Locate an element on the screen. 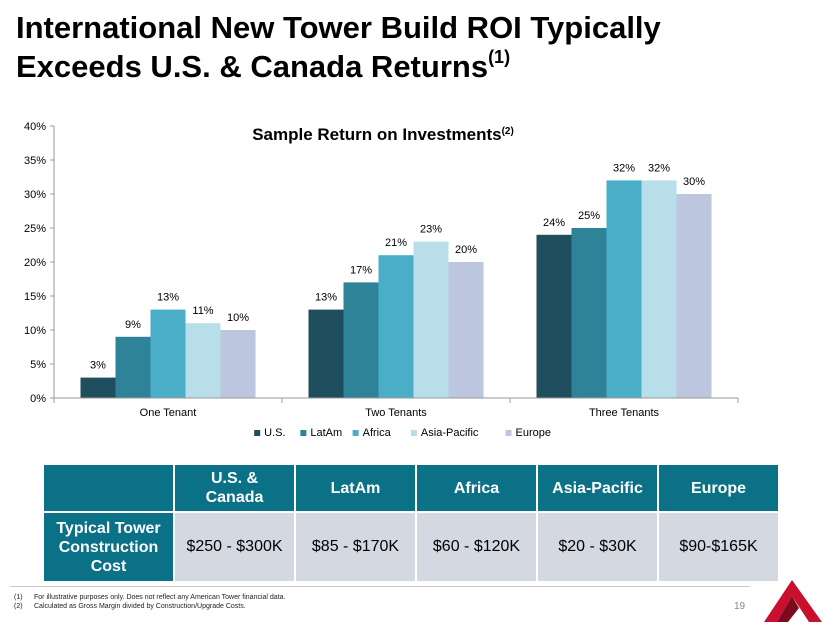 This screenshot has width=833, height=639. legend-label: Africa is located at coordinates (377, 433).